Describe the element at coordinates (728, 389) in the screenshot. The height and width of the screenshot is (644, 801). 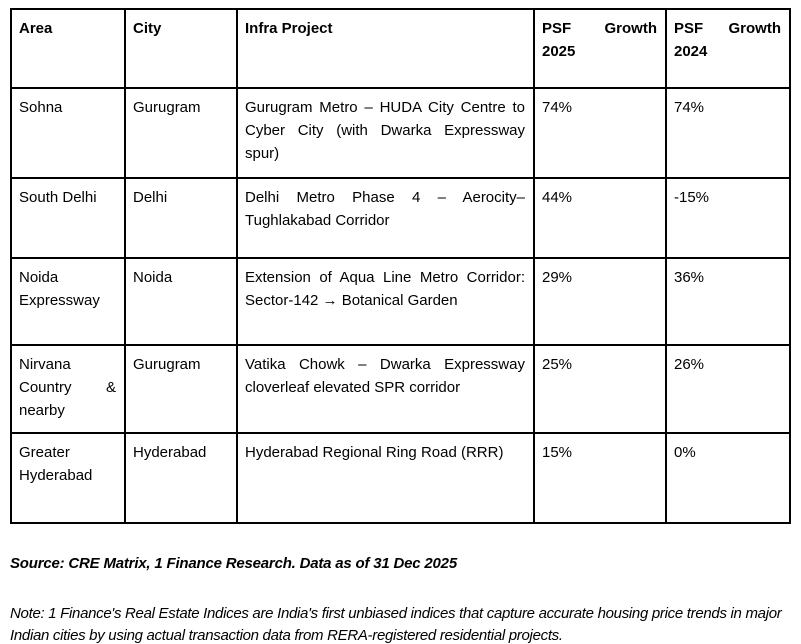
I see `cell-psf-2024: 26%` at that location.